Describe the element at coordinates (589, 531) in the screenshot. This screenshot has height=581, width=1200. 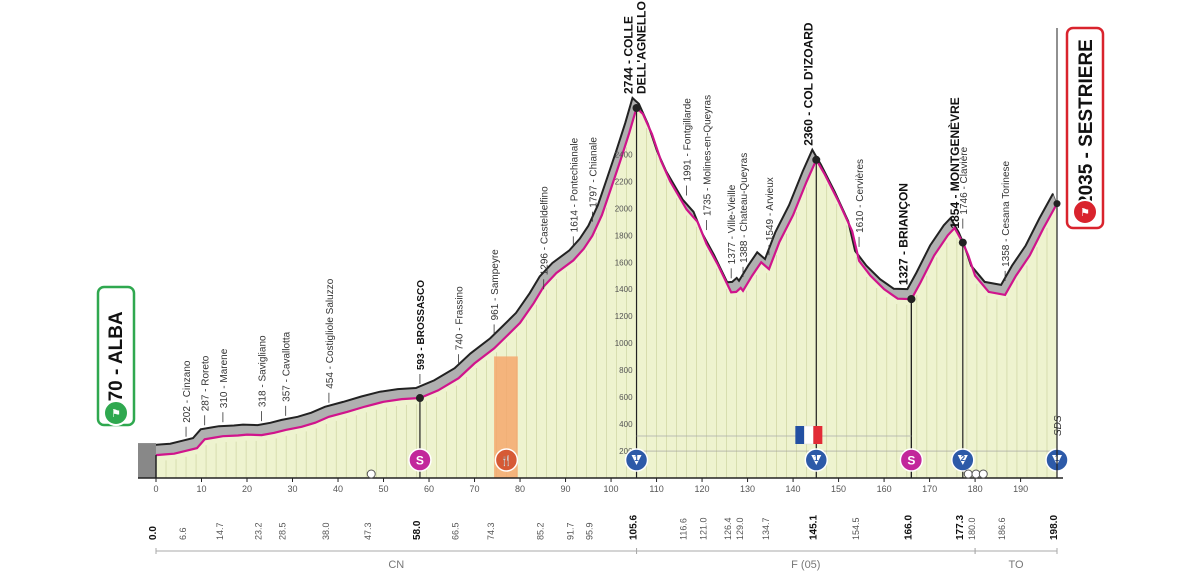
I see `km-marker-label: 95.9` at that location.